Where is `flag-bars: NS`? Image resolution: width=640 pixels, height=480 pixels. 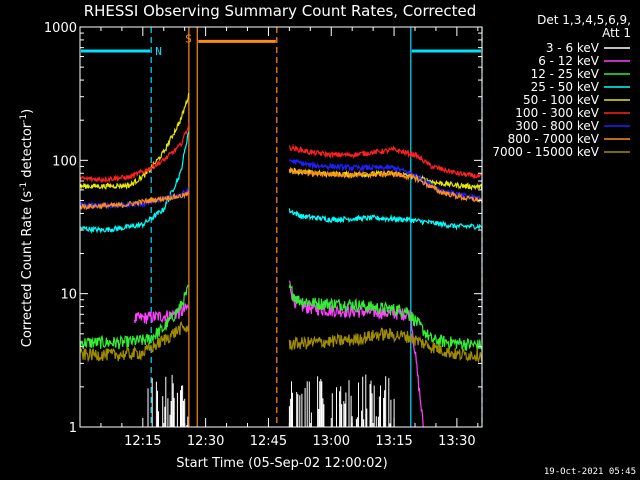
flag-bars: NS is located at coordinates (281, 45).